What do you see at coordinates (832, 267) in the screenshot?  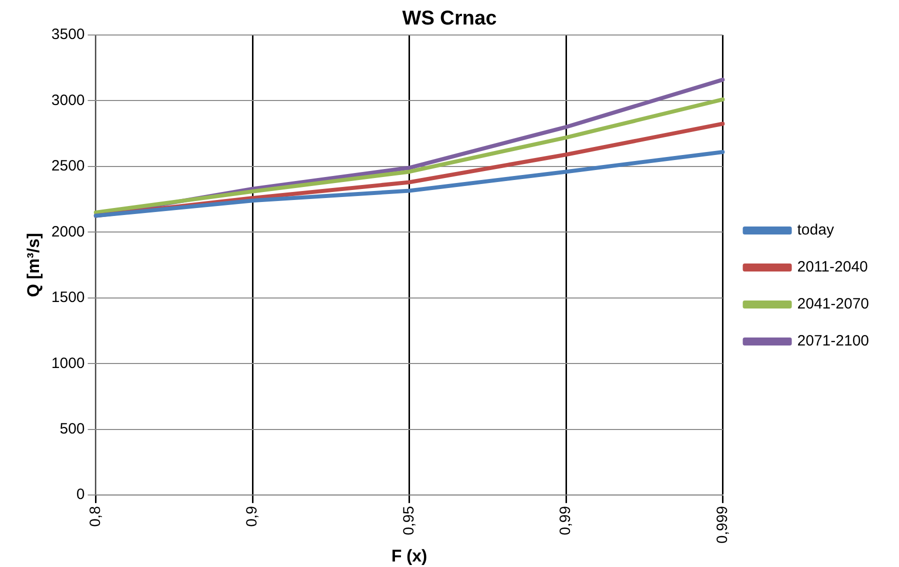 I see `legend-label: 2011-2040` at bounding box center [832, 267].